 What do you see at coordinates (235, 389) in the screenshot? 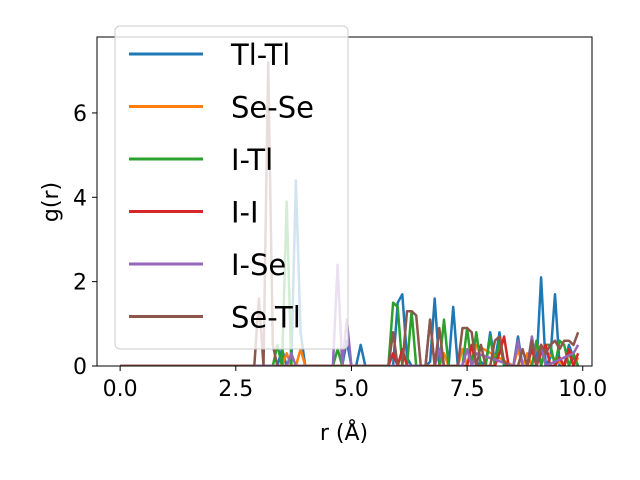
I see `x-tick-label: 2.5` at bounding box center [235, 389].